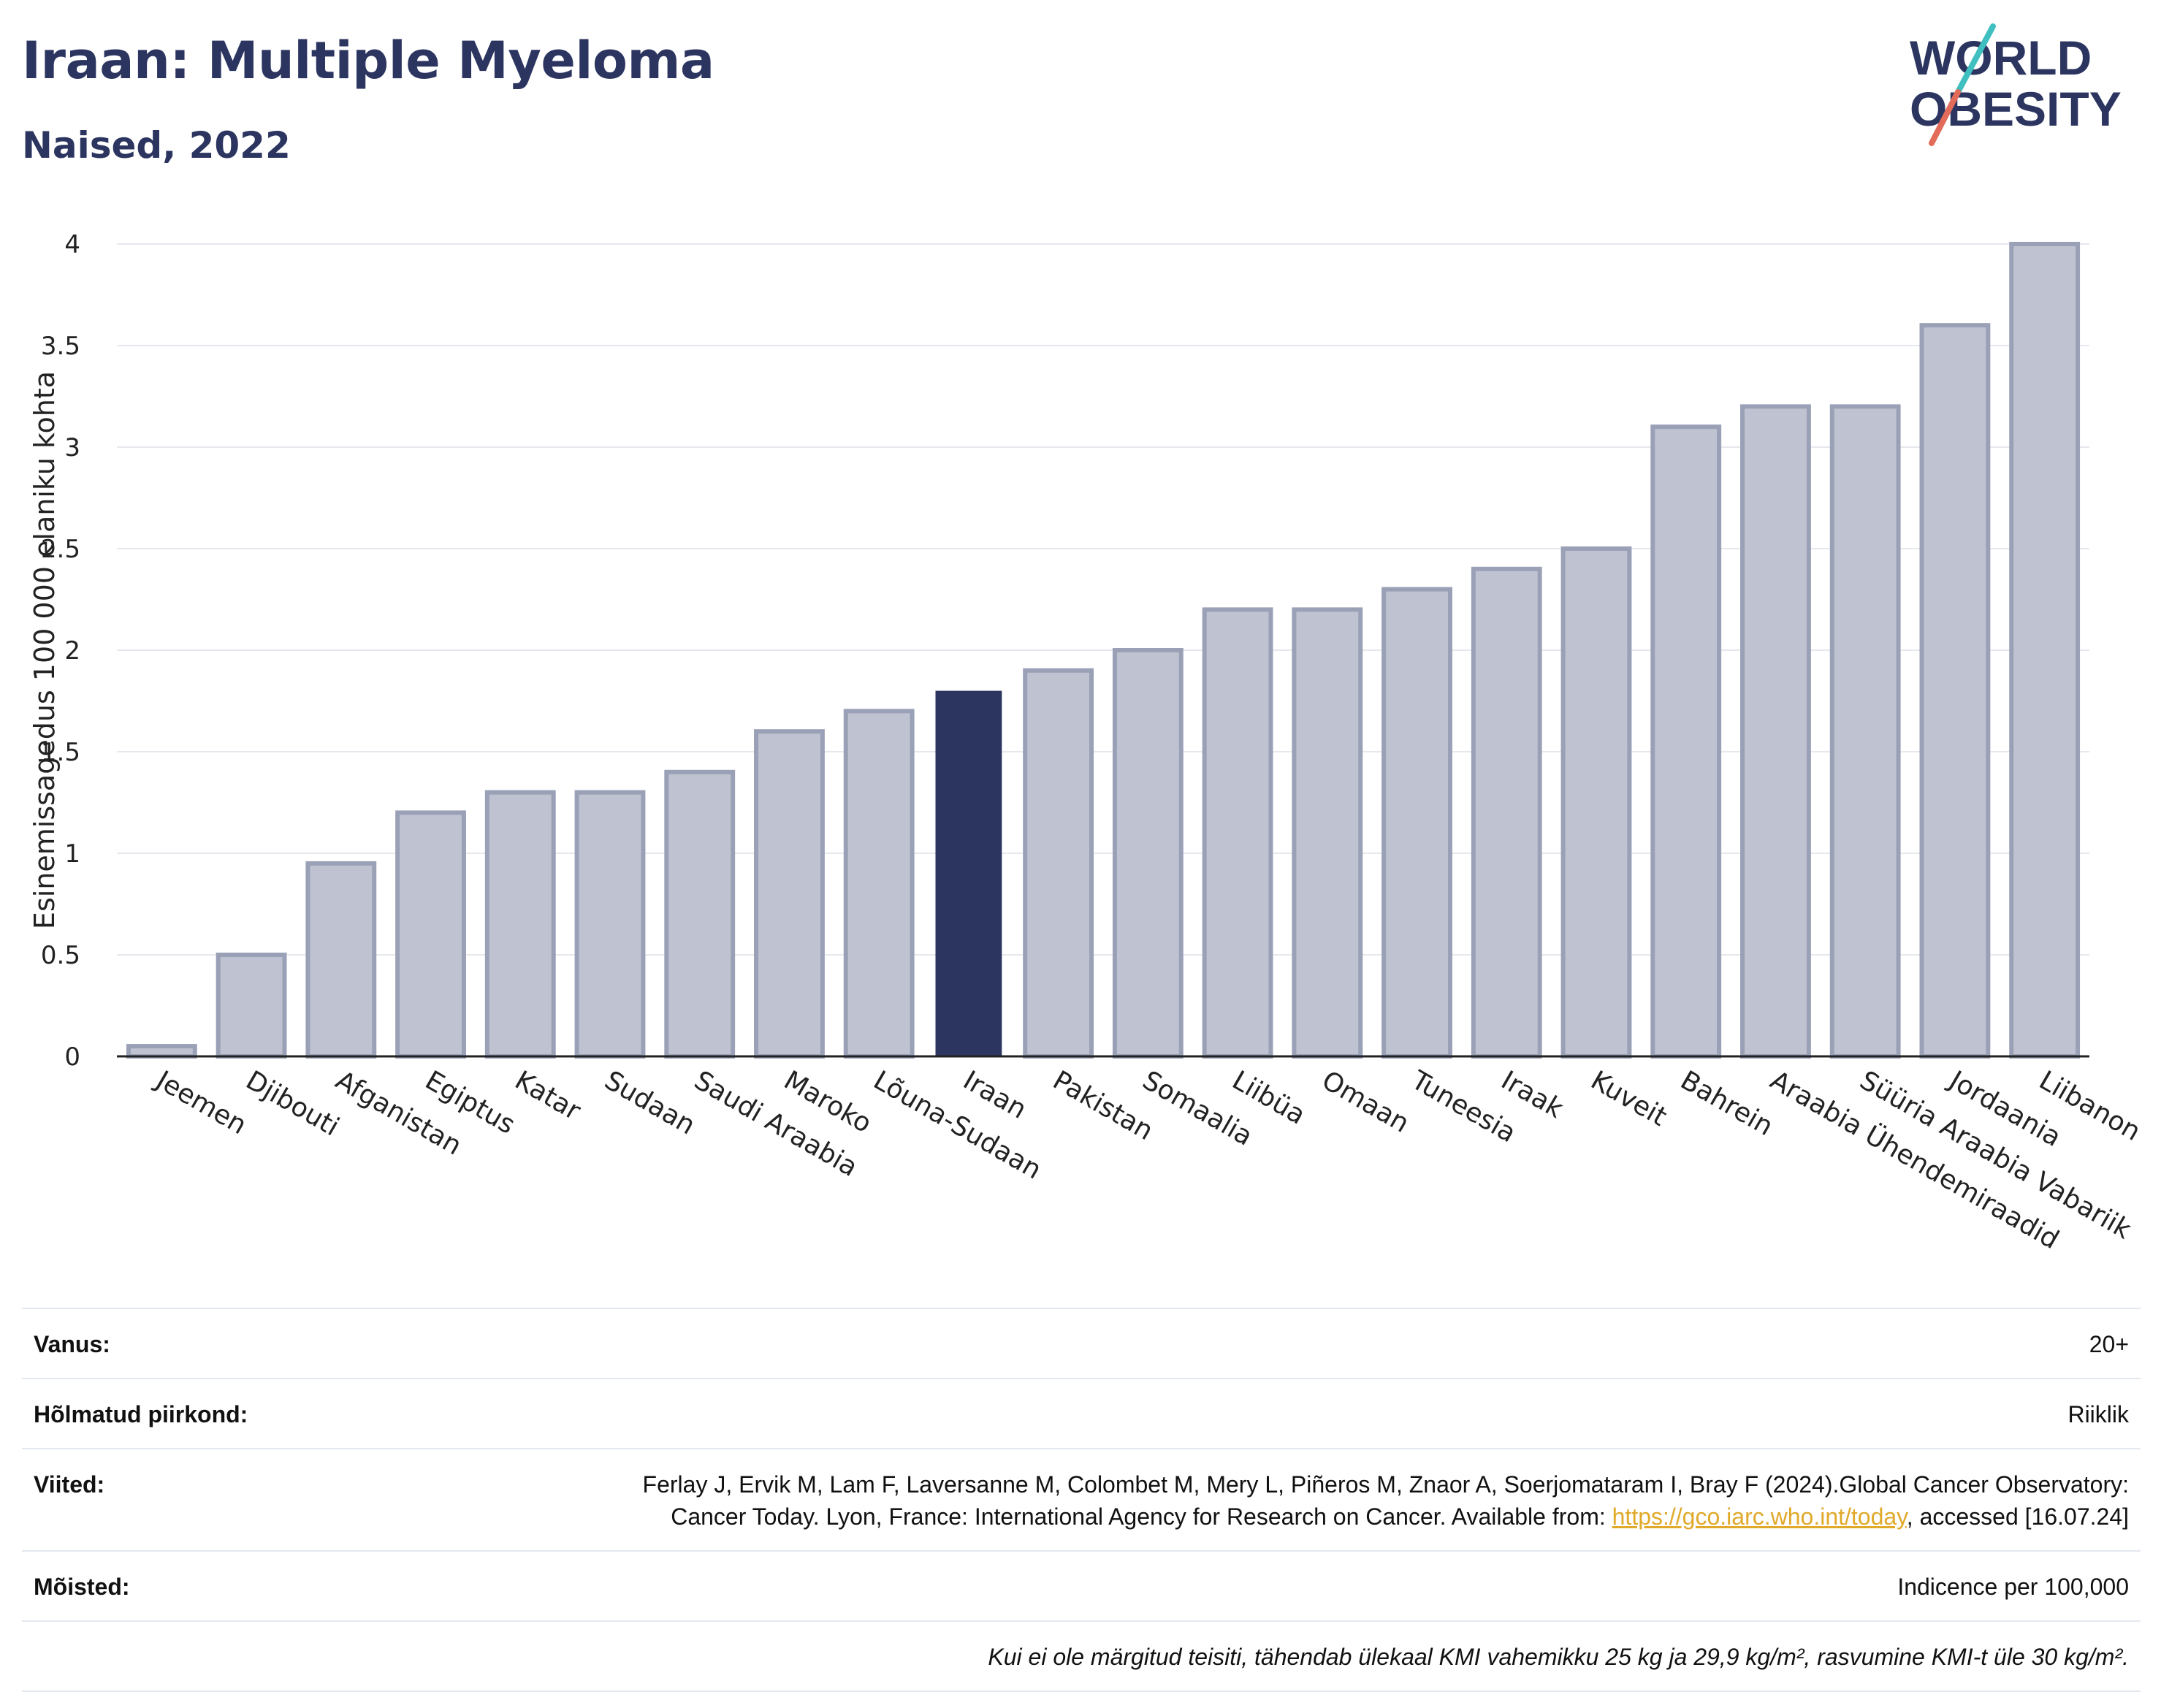  Describe the element at coordinates (1148, 854) in the screenshot. I see `bar-somaalia` at that location.